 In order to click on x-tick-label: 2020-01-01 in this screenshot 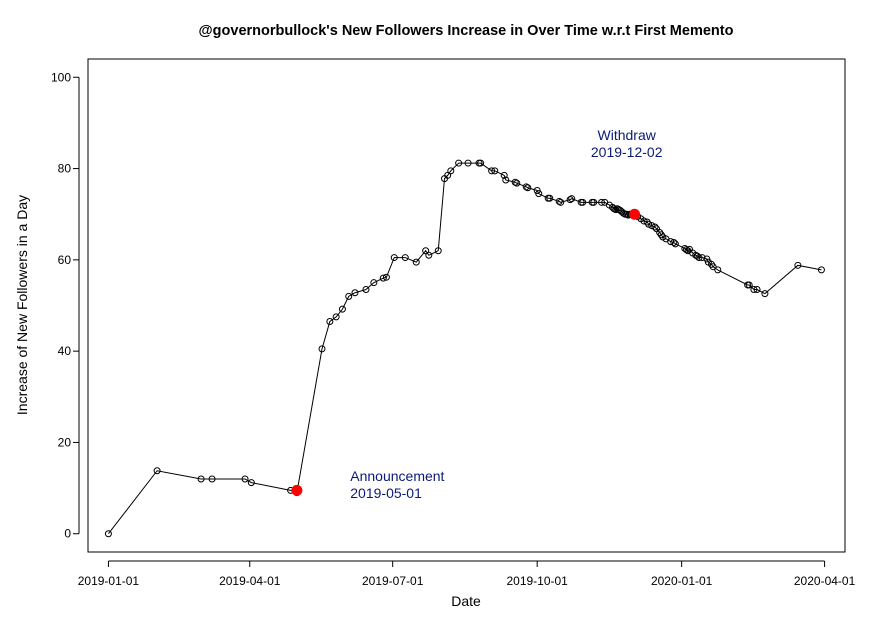, I will do `click(682, 581)`.